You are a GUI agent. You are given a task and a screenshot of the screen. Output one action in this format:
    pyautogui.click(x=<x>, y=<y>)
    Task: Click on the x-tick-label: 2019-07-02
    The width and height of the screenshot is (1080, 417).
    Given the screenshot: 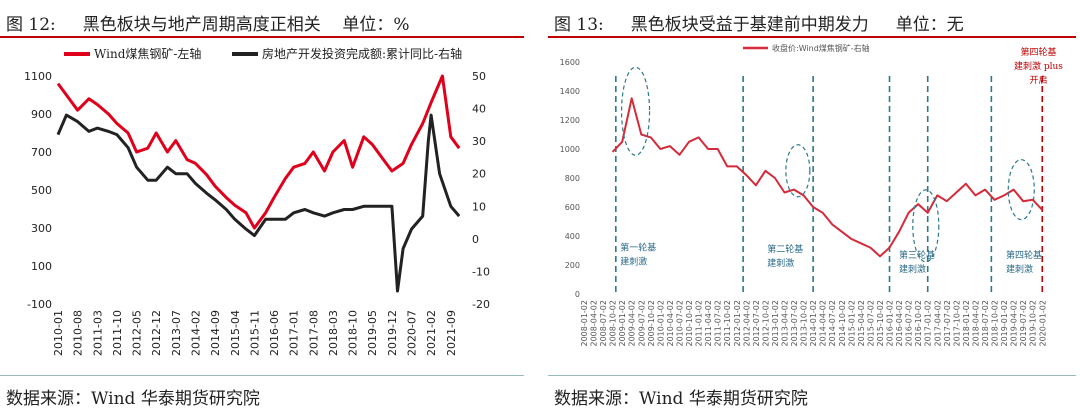 What is the action you would take?
    pyautogui.click(x=1023, y=323)
    